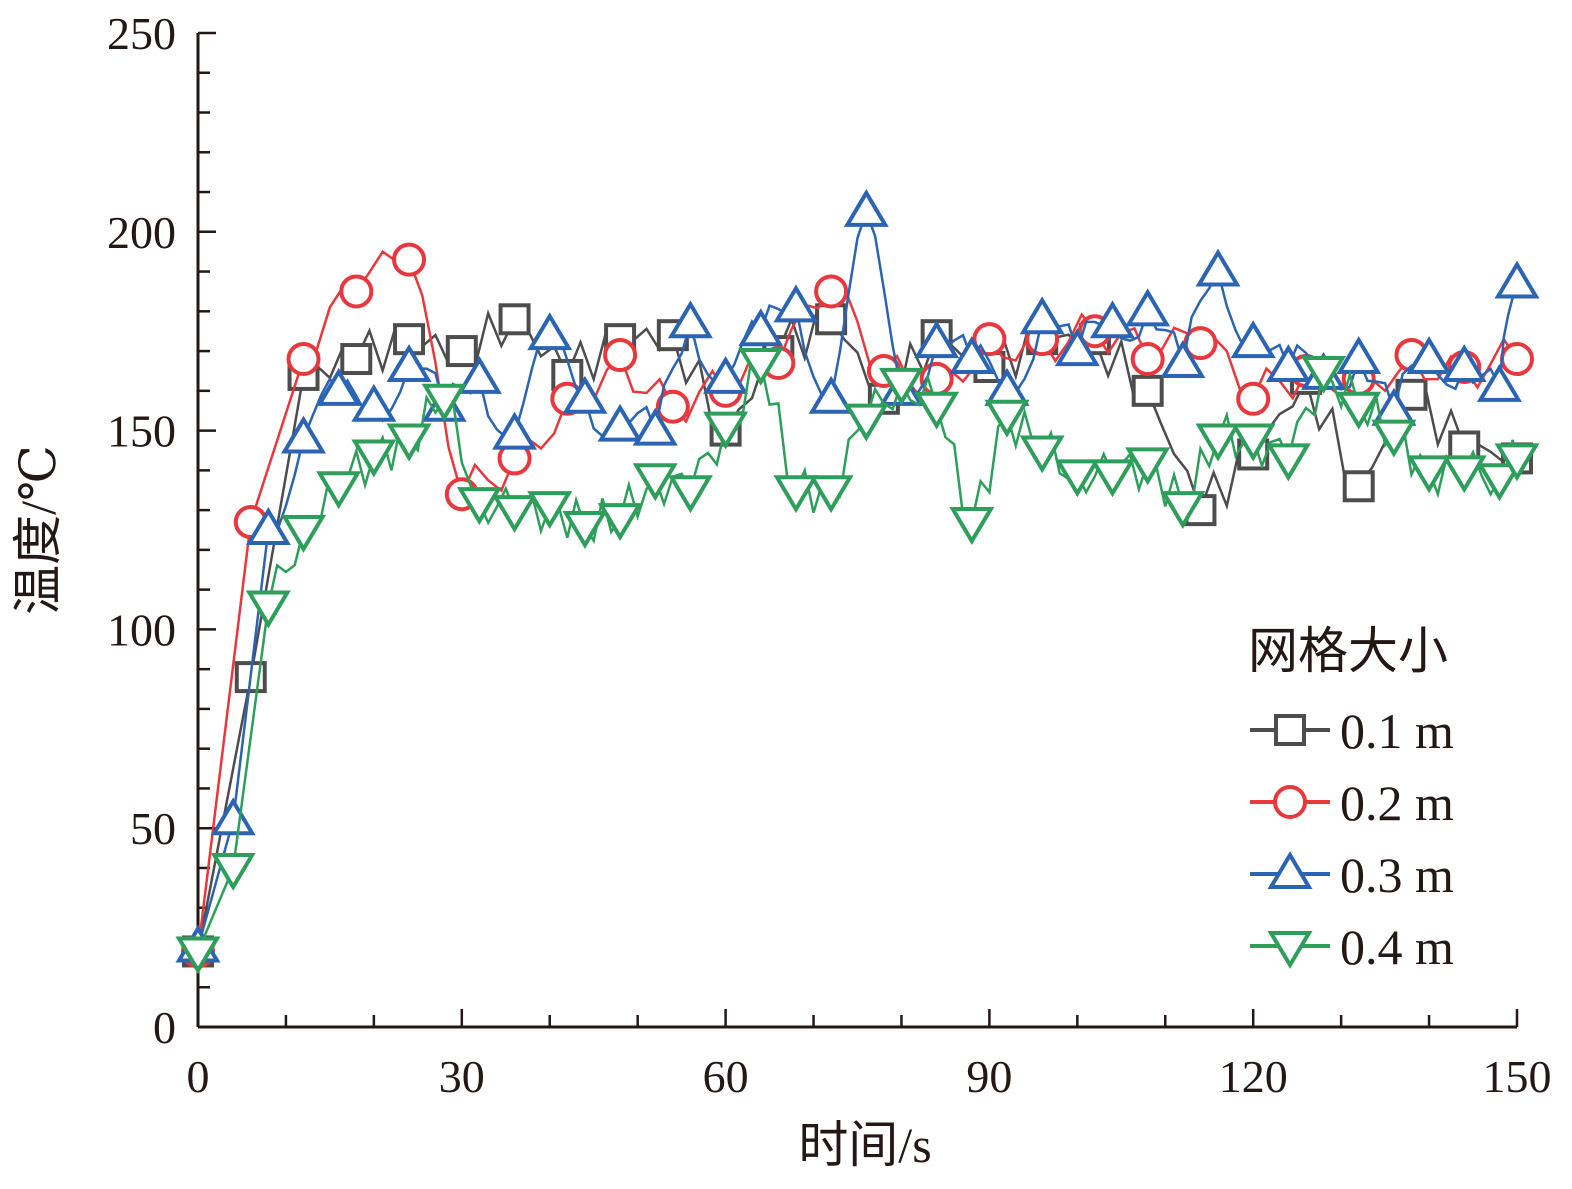 This screenshot has width=1572, height=1189. I want to click on legend-label: 0.4 m, so click(1397, 947).